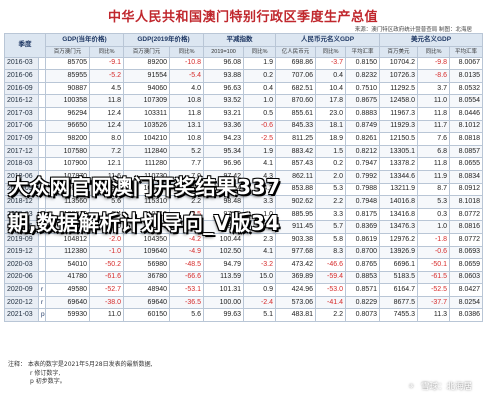 This screenshot has width=486, height=400. I want to click on quarter-cell: 2016-03, so click(21, 63).